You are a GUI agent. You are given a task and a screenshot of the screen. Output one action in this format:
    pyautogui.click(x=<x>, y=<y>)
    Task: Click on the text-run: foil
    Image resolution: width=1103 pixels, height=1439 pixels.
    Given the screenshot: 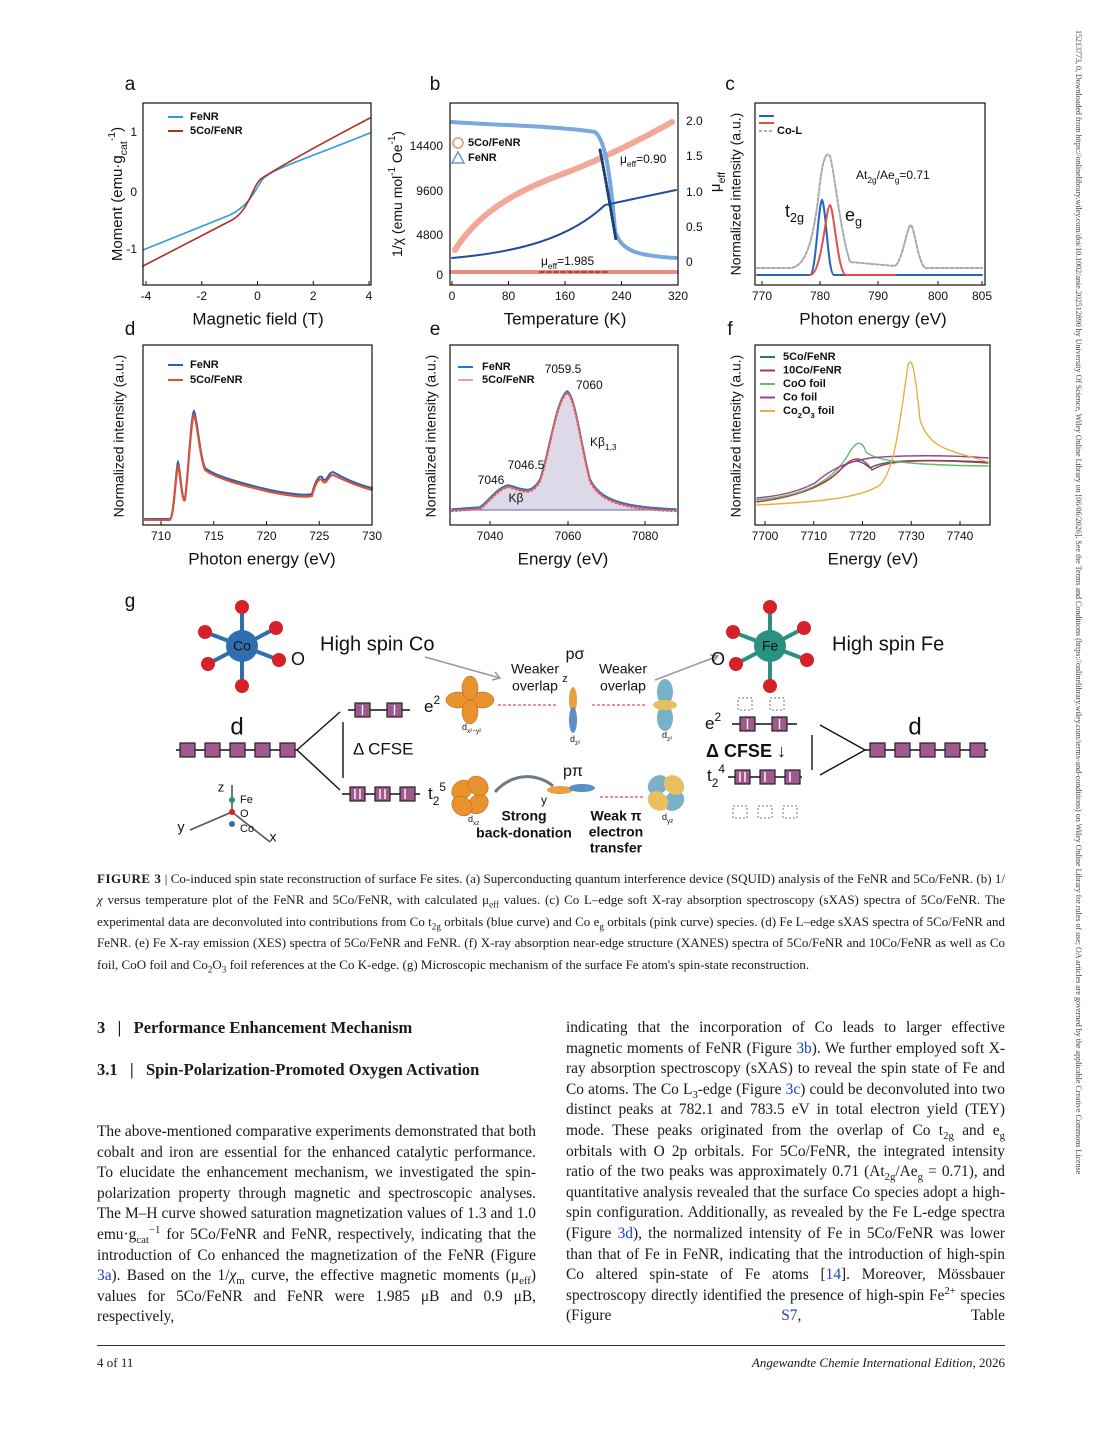 What is the action you would take?
    pyautogui.click(x=825, y=411)
    